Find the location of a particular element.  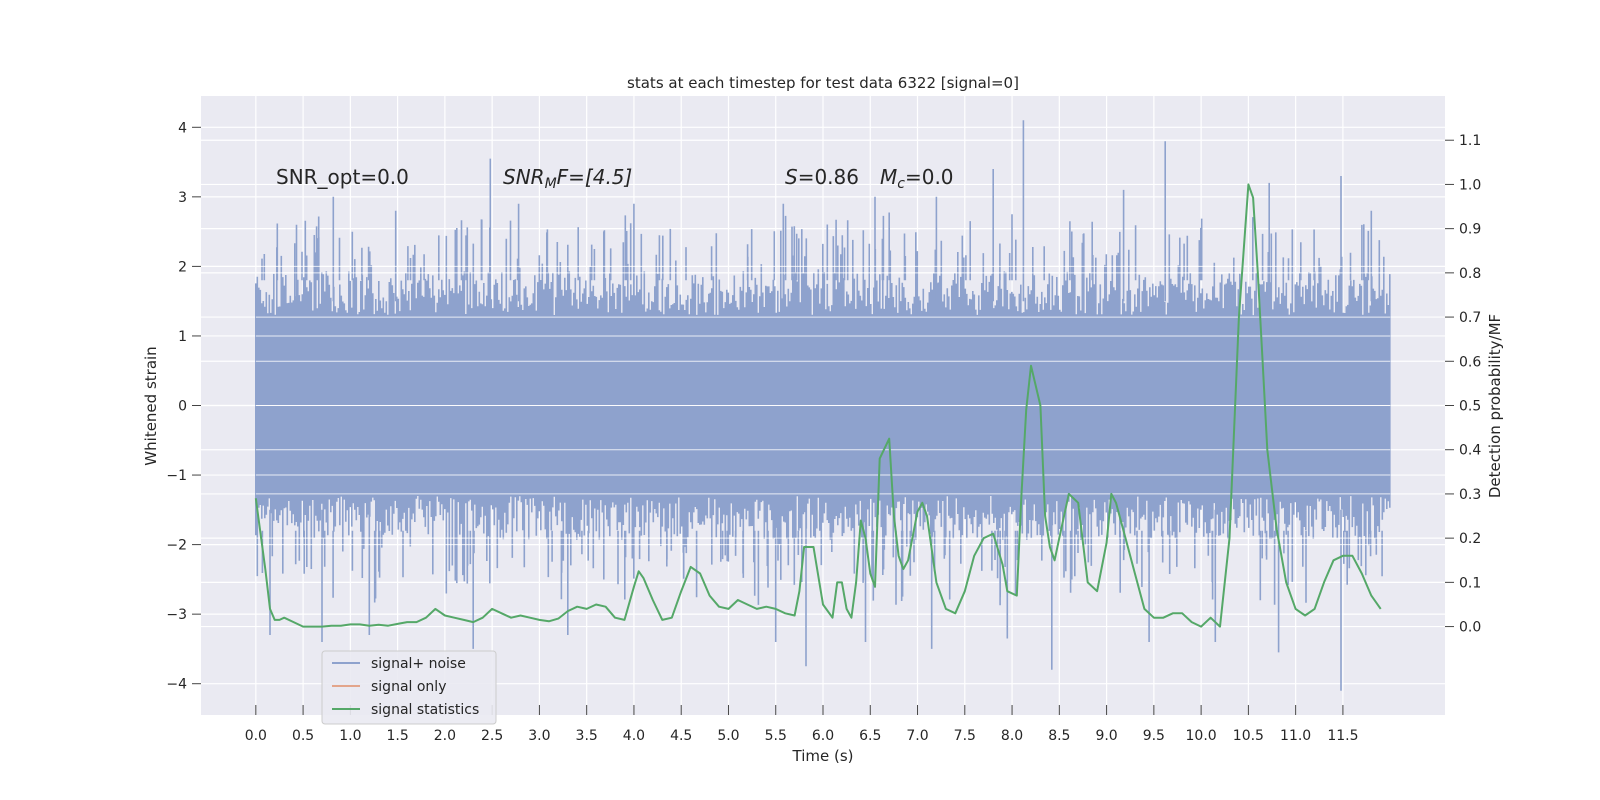

annotation-snr-mf: SNRMF=[4.5] is located at coordinates (567, 178).